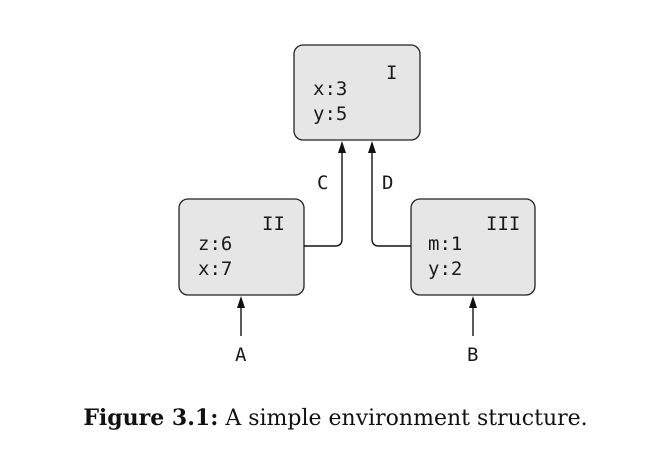  Describe the element at coordinates (406, 418) in the screenshot. I see `figure-caption-text: A simple environment structure.` at that location.